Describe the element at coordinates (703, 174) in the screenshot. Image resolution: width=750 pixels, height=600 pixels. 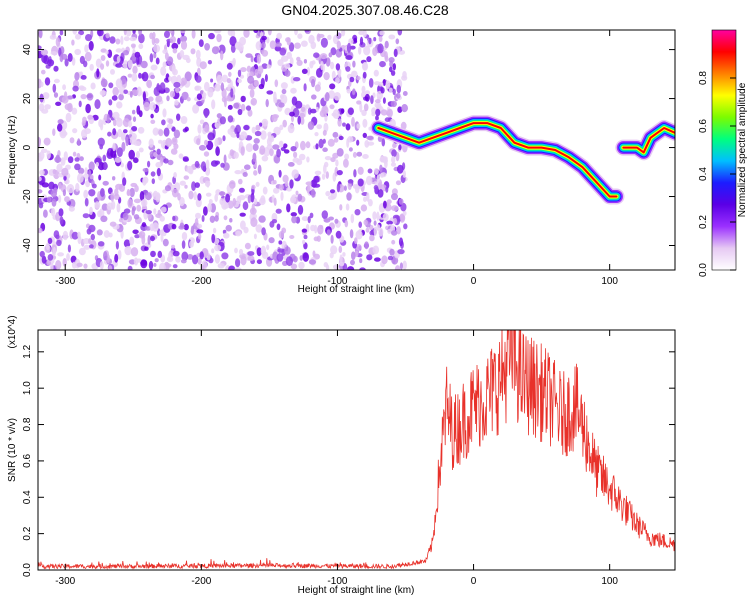
I see `colorbar-tick-label: 0.4` at that location.